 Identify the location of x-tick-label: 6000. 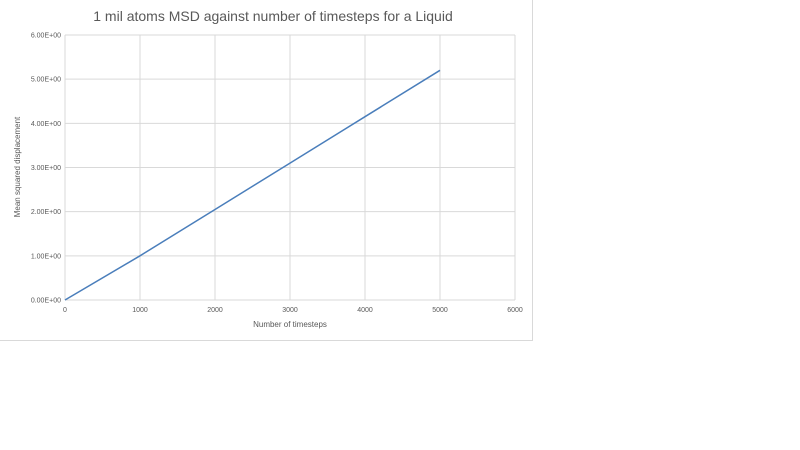
(515, 310).